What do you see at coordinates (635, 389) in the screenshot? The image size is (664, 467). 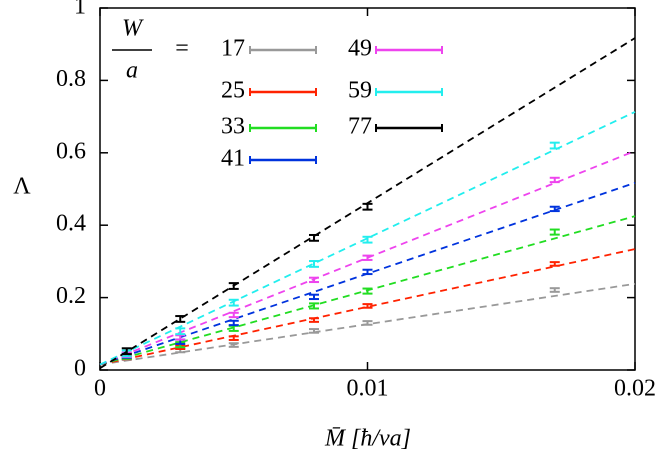 I see `x-tick-label: 0.02` at bounding box center [635, 389].